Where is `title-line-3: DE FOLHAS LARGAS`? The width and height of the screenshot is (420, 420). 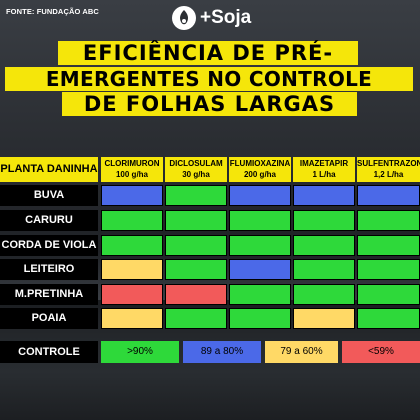
title-line-3: DE FOLHAS LARGAS is located at coordinates (209, 104).